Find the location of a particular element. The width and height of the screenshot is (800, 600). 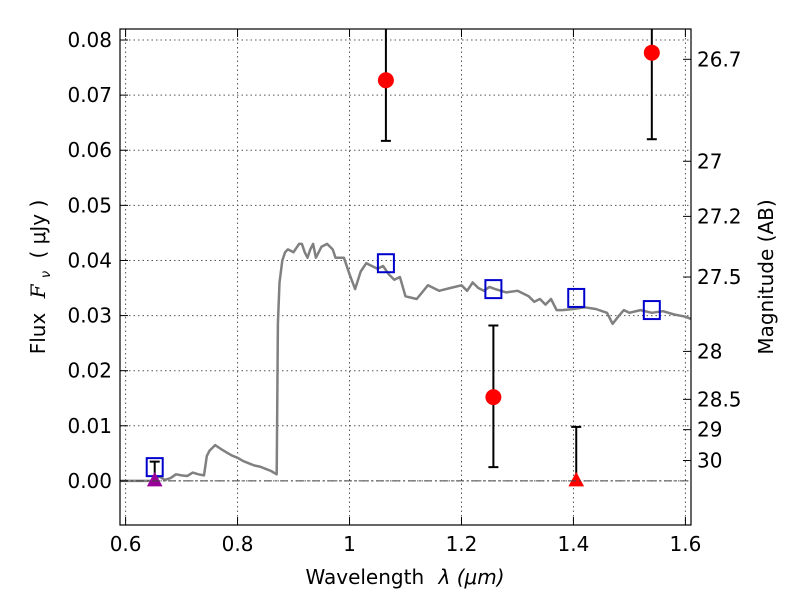

x-tick-label: 1.2 is located at coordinates (462, 544).